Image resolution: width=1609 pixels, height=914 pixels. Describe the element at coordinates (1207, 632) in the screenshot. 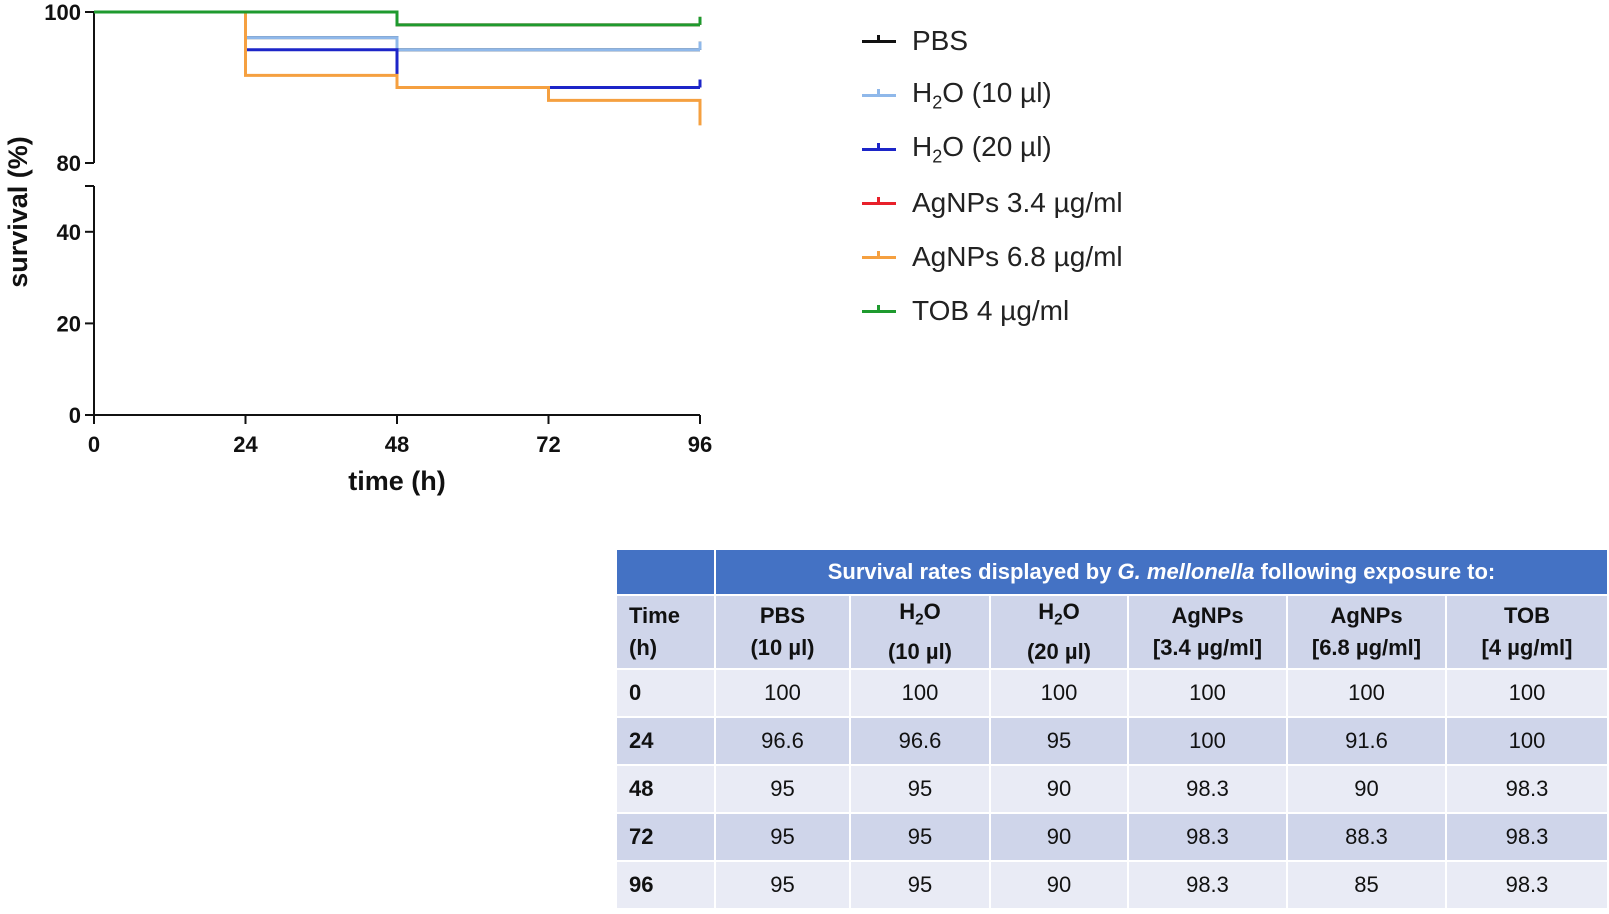

I see `column-header: AgNPs [3.4 µg/ml]` at that location.